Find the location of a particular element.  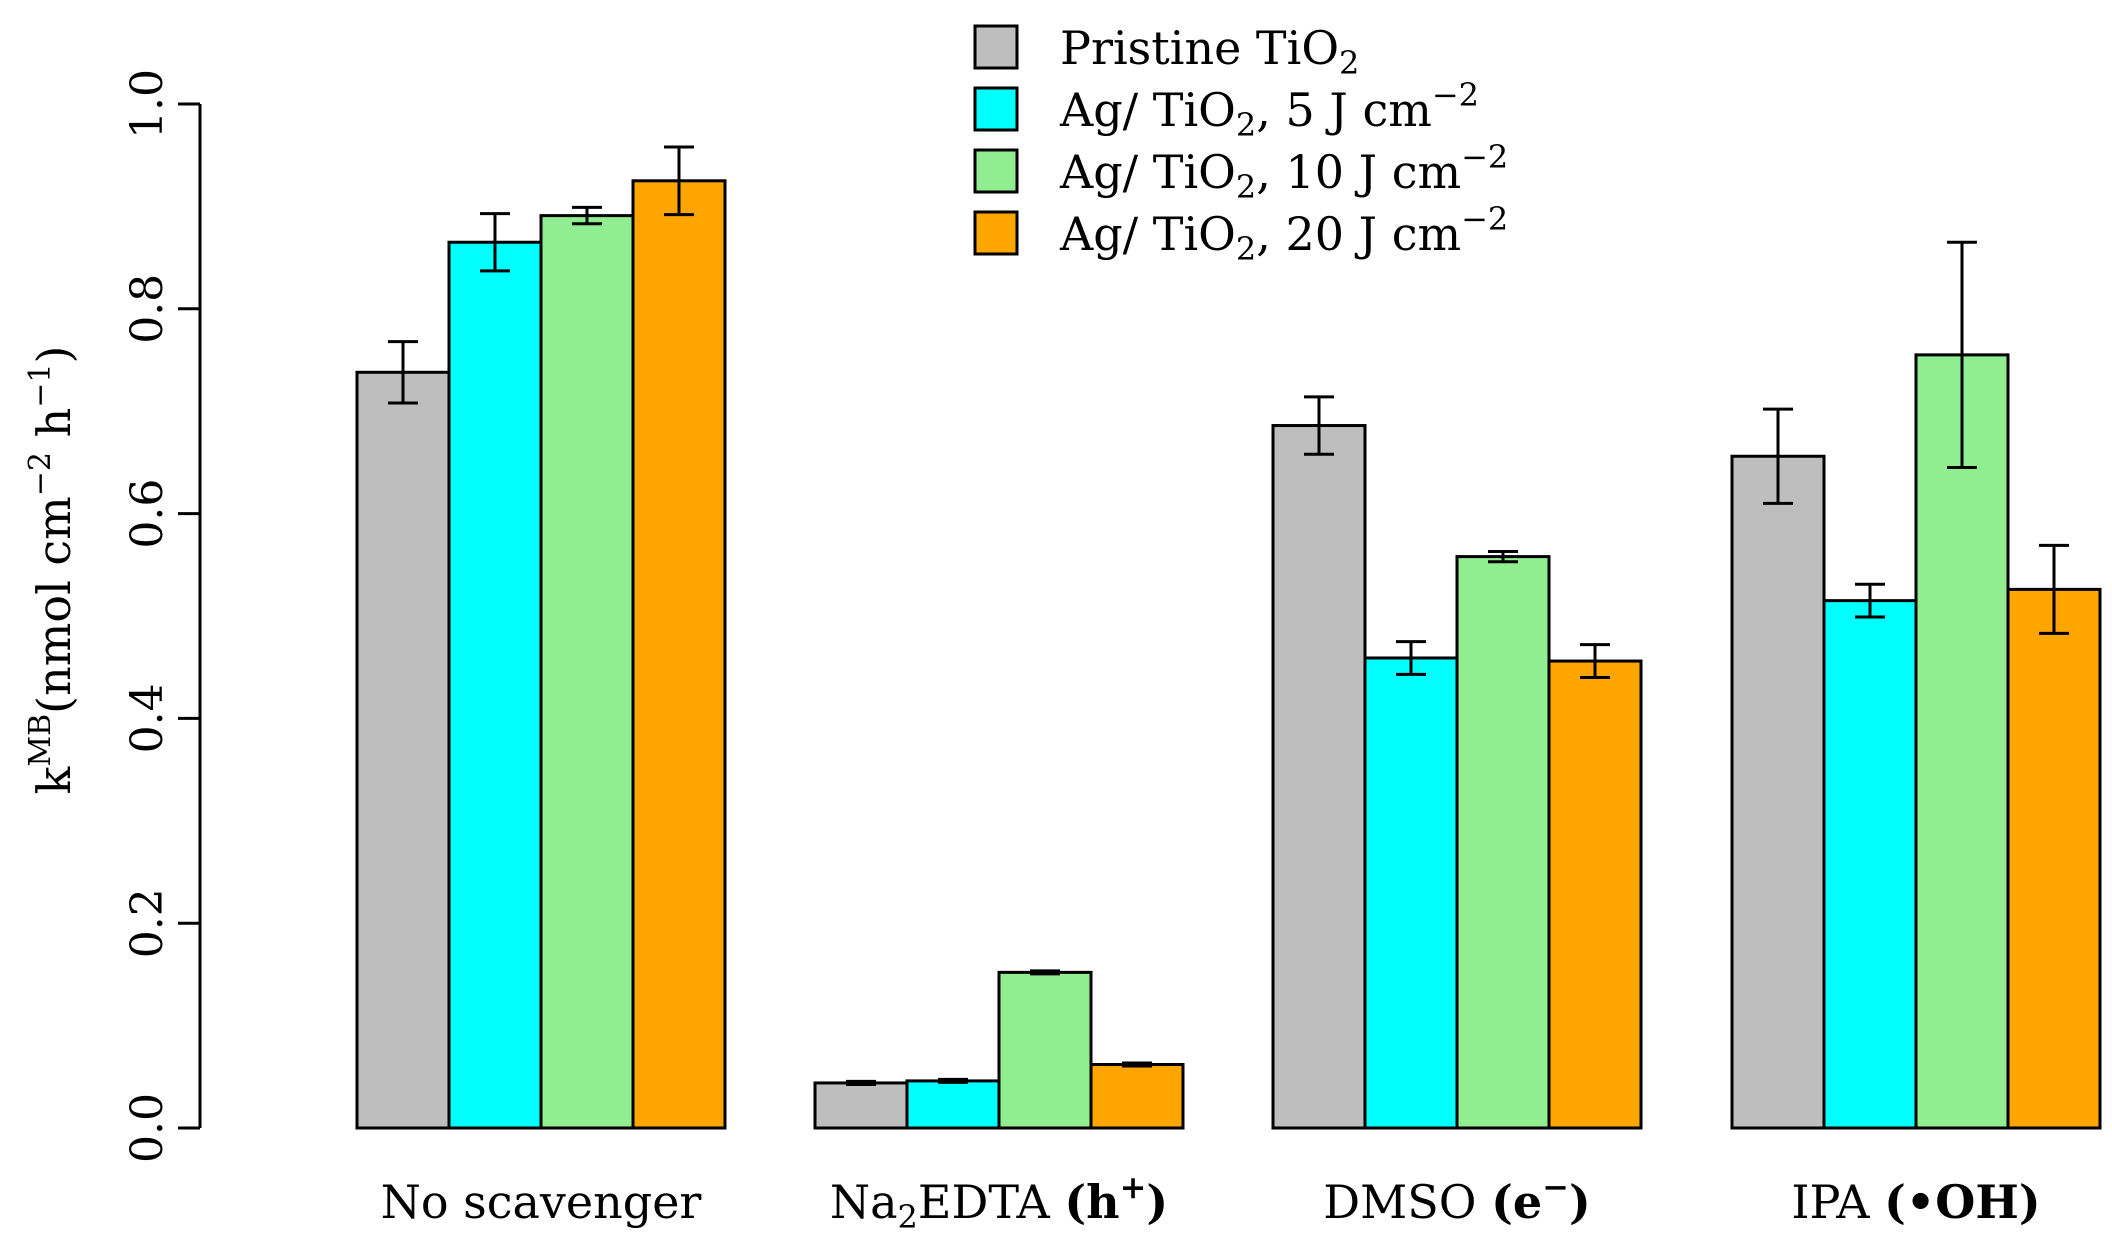

y-tick-label: 0.2 is located at coordinates (147, 923).